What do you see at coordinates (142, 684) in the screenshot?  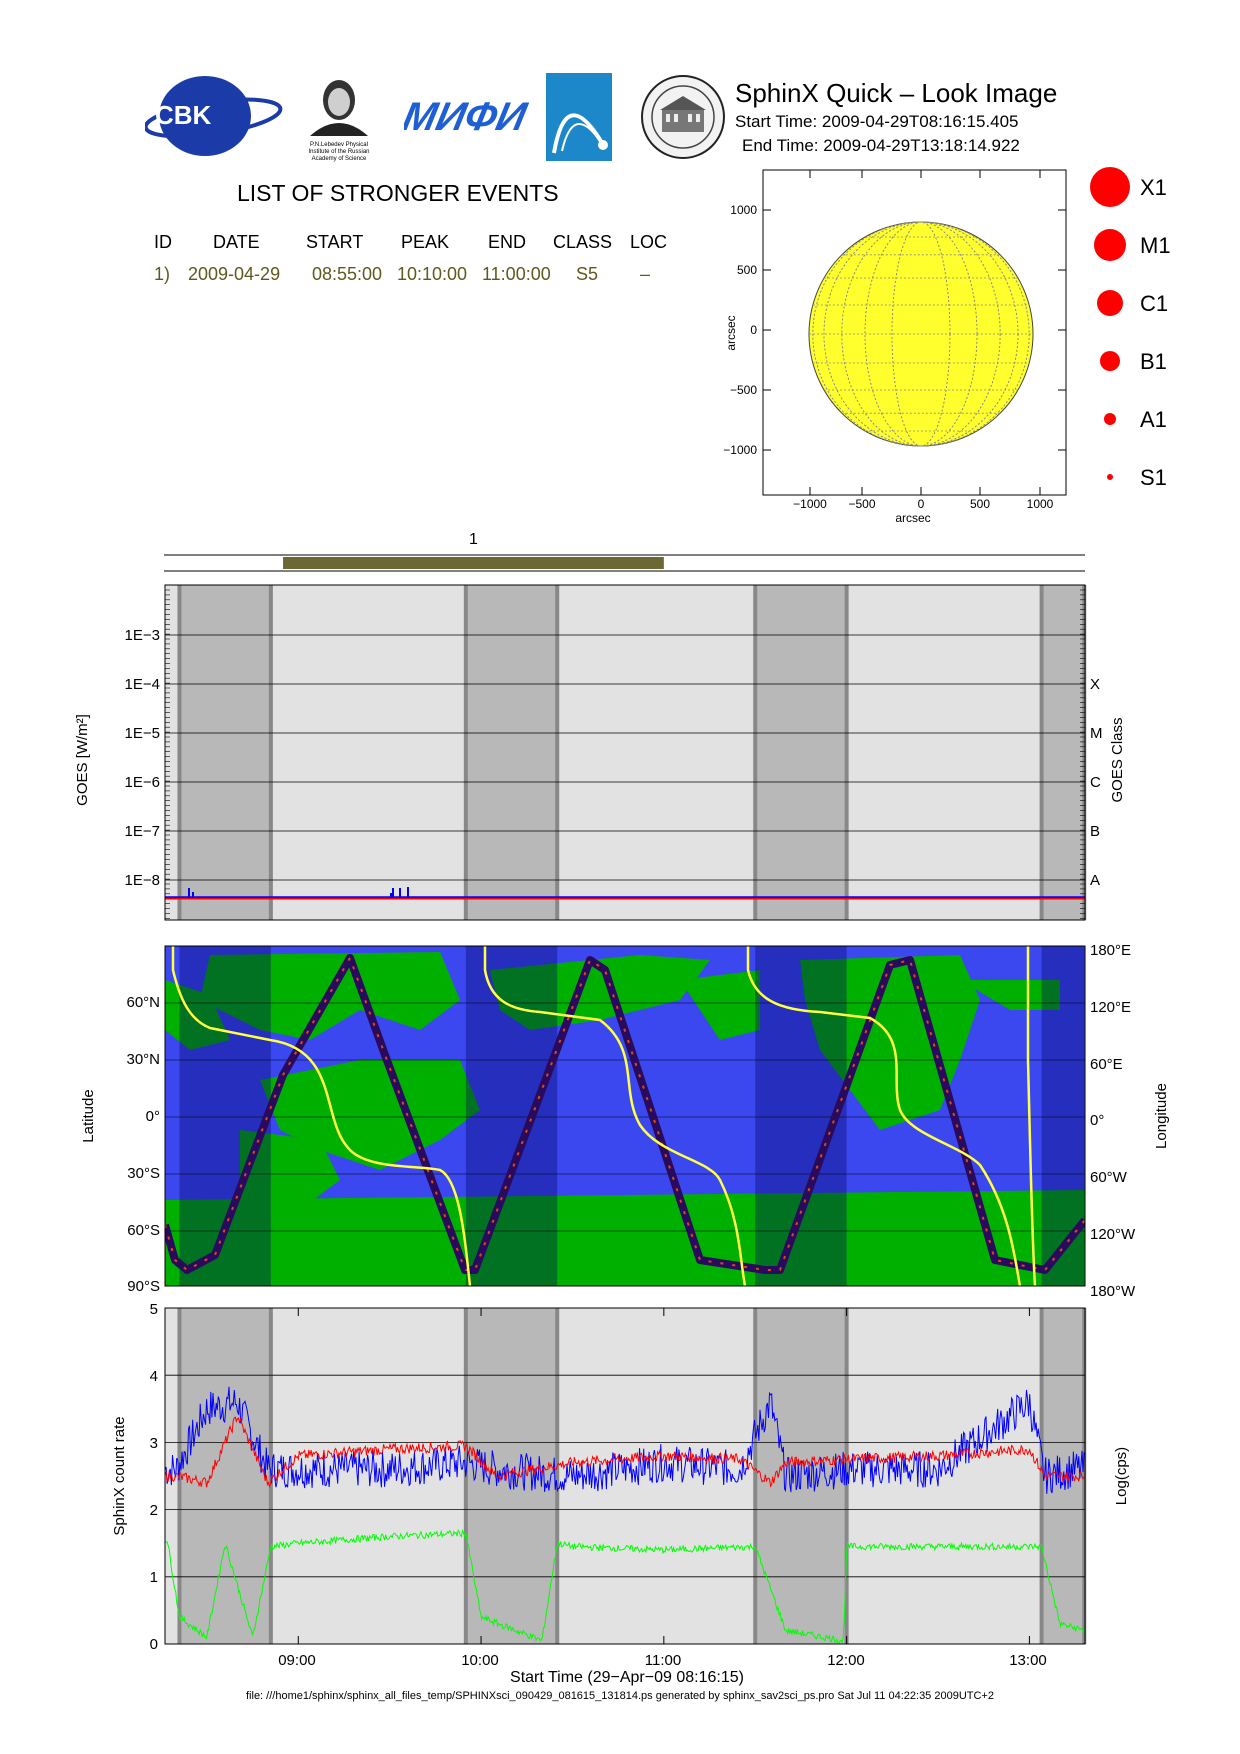 I see `goes-ytick: 1E−4` at bounding box center [142, 684].